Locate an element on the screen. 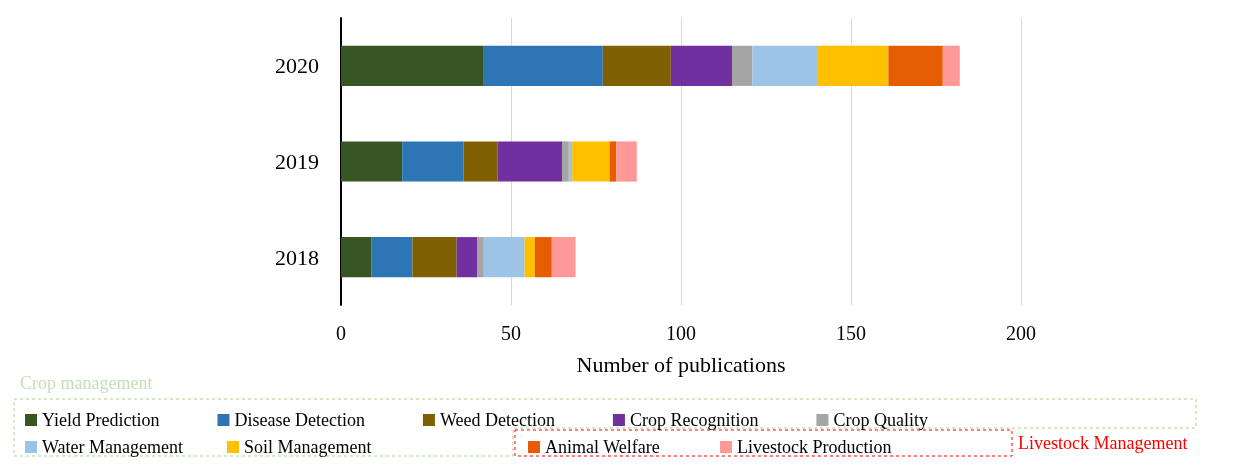  x-tick-label: 100 is located at coordinates (681, 333).